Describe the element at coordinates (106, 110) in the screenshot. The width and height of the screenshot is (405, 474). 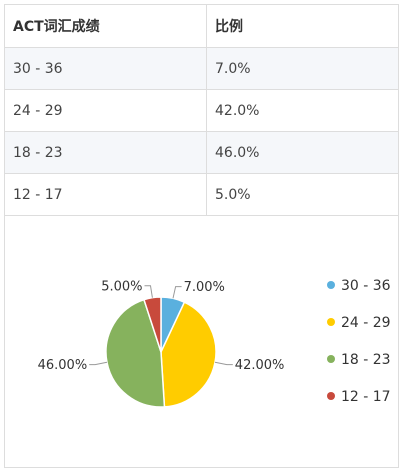
I see `row-score: 24 - 29` at that location.